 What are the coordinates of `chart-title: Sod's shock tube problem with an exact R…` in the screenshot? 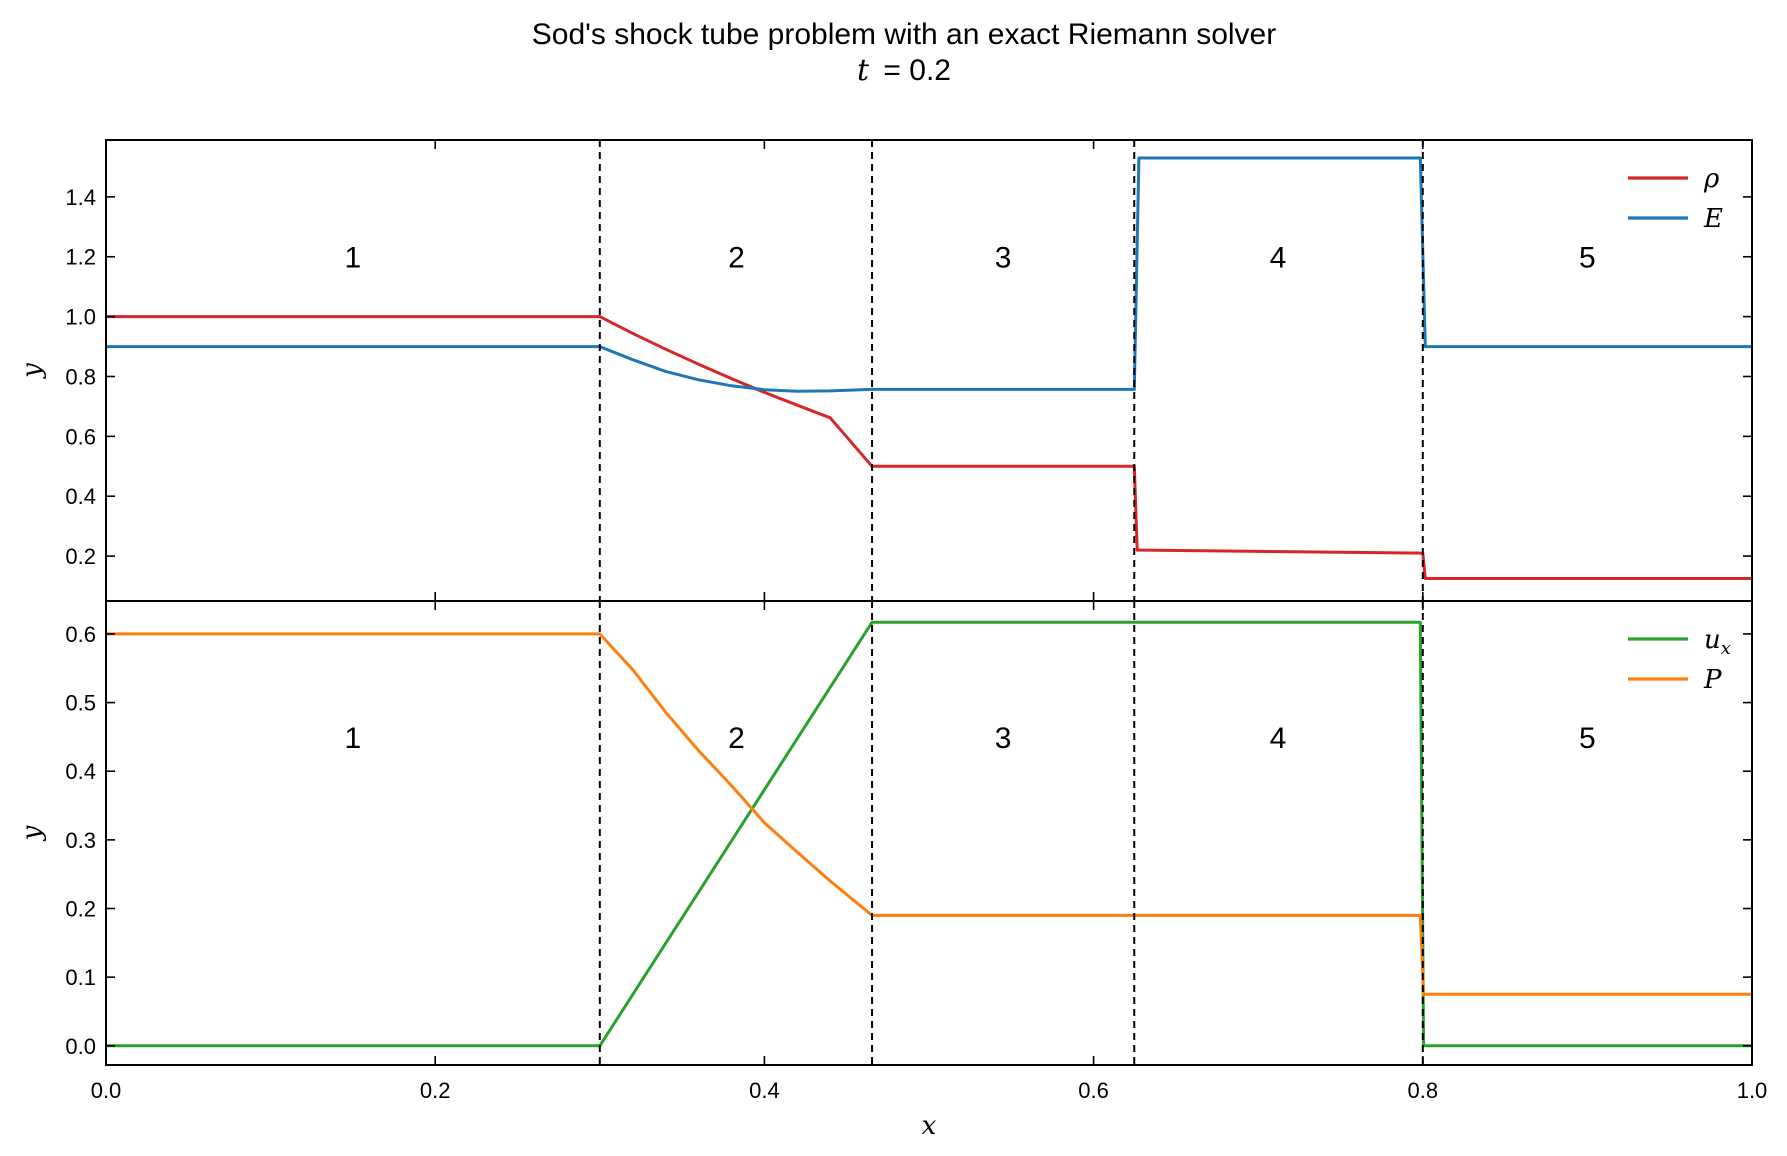 It's located at (904, 34).